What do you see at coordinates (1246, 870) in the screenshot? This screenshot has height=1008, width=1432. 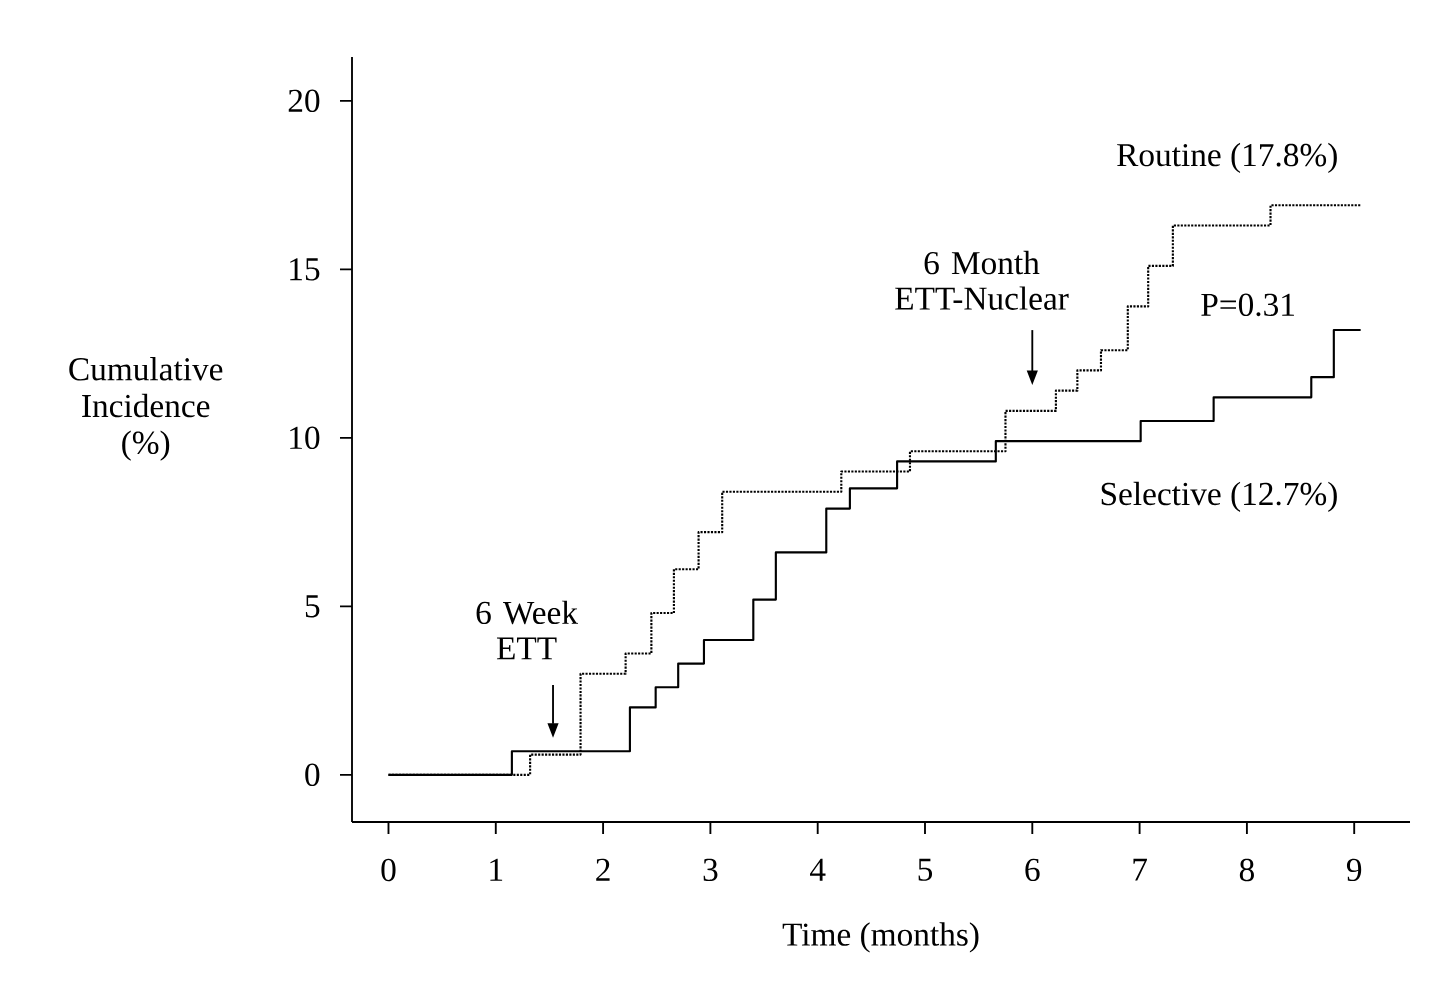 I see `x-tick-label: 8` at bounding box center [1246, 870].